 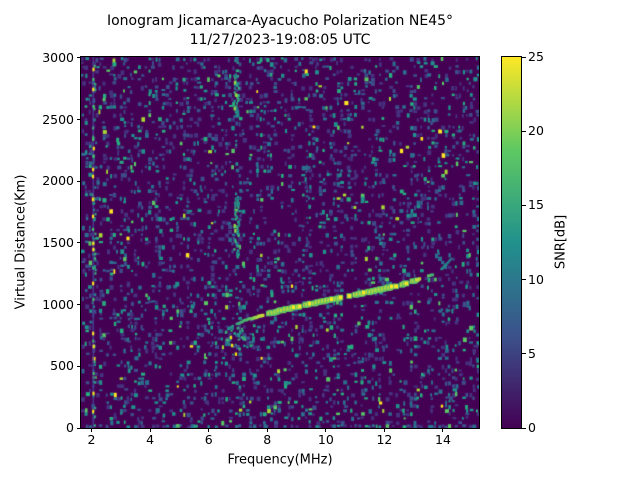 What do you see at coordinates (150, 439) in the screenshot?
I see `x-tick-label: 4` at bounding box center [150, 439].